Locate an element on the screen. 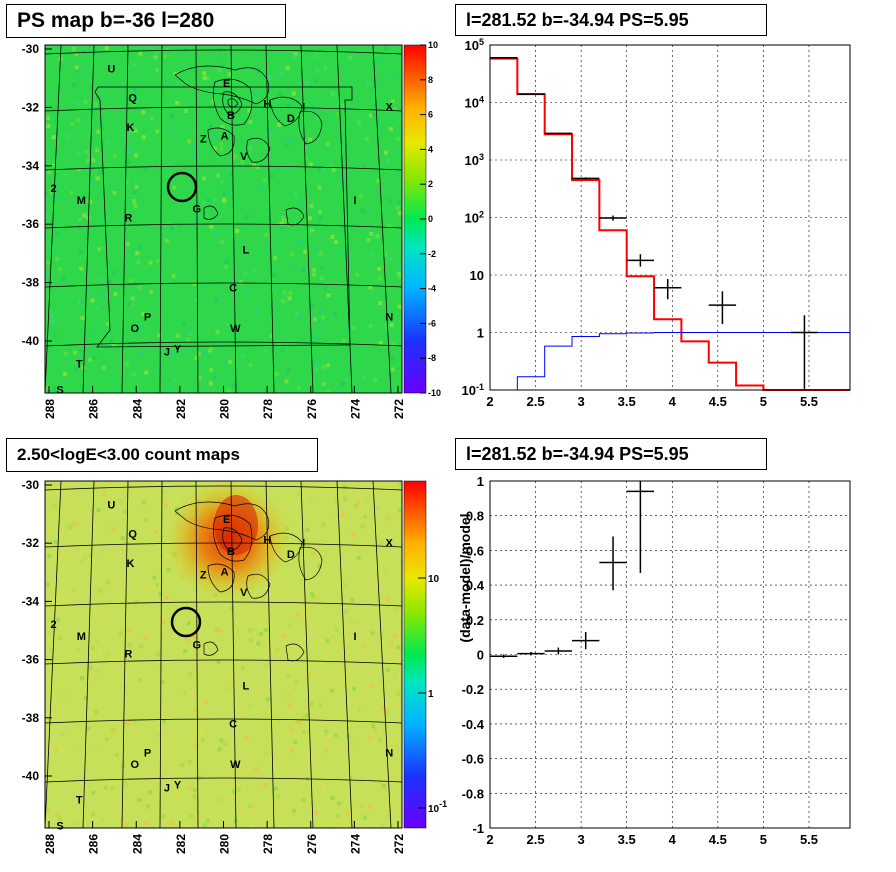 This screenshot has height=872, width=896. data-point is located at coordinates (722, 308).